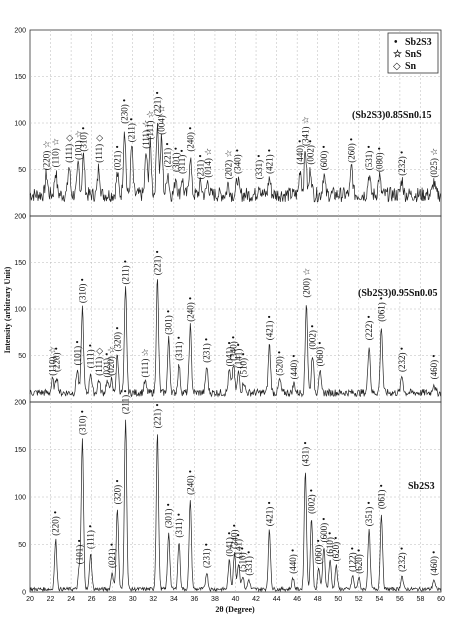  I want to click on peak-label-text: (221) •, so click(157, 415).